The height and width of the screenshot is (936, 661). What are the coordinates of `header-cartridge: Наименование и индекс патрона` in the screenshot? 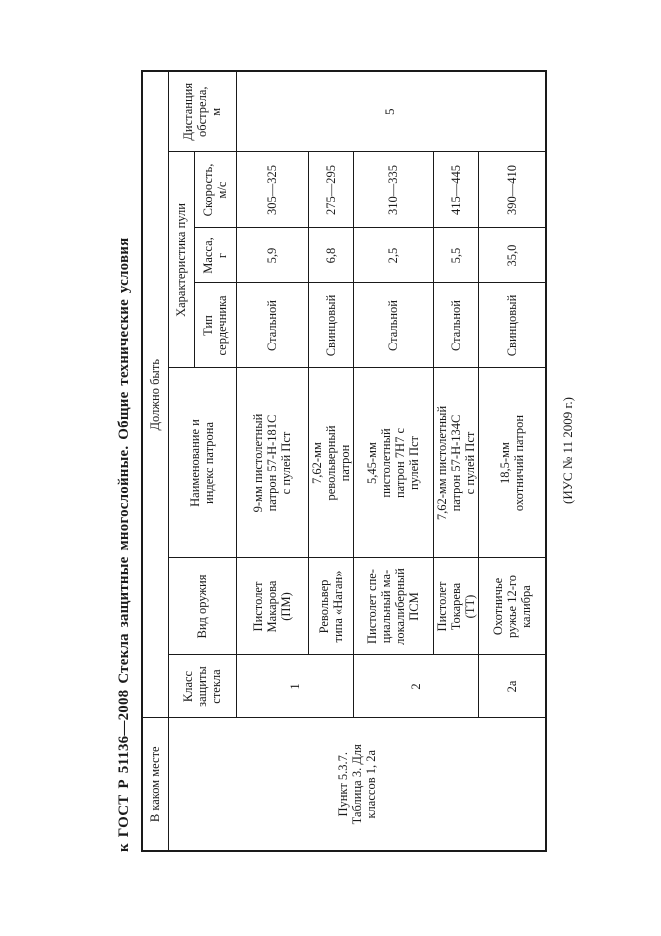 It's located at (202, 463).